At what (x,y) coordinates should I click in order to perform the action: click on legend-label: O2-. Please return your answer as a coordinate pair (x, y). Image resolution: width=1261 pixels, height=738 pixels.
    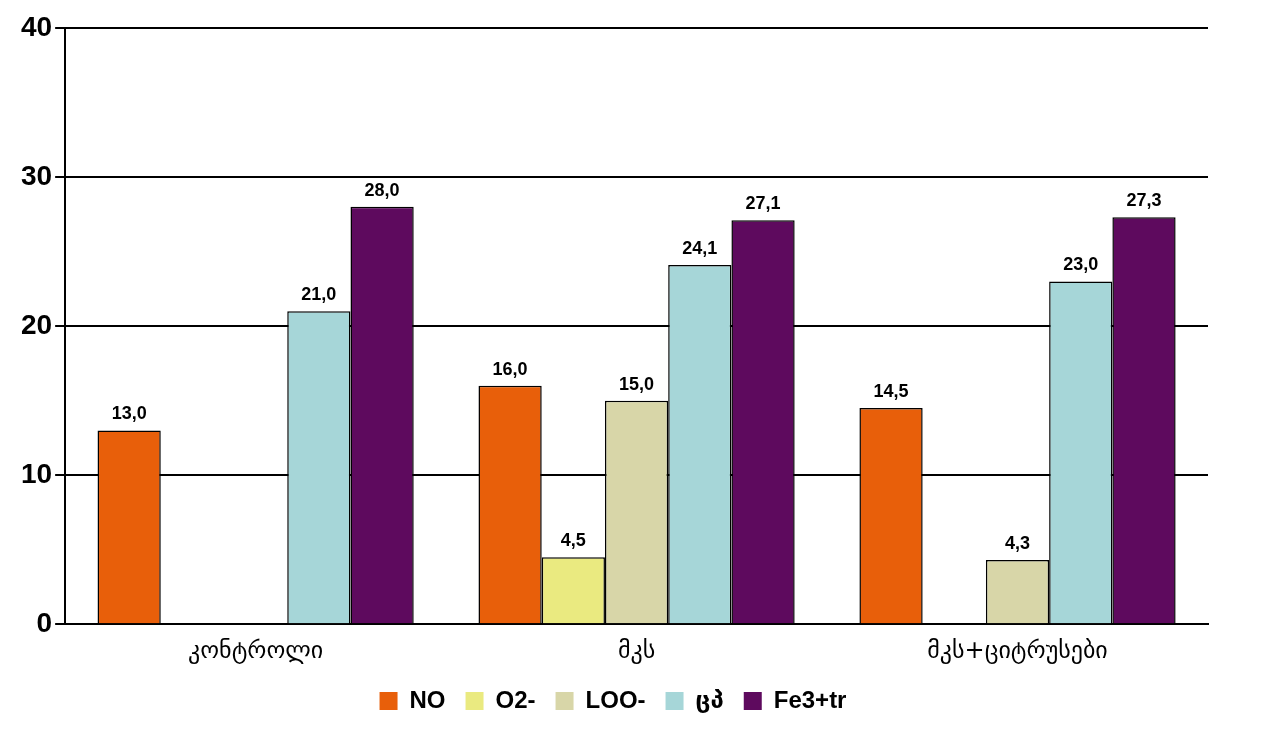
    Looking at the image, I should click on (515, 699).